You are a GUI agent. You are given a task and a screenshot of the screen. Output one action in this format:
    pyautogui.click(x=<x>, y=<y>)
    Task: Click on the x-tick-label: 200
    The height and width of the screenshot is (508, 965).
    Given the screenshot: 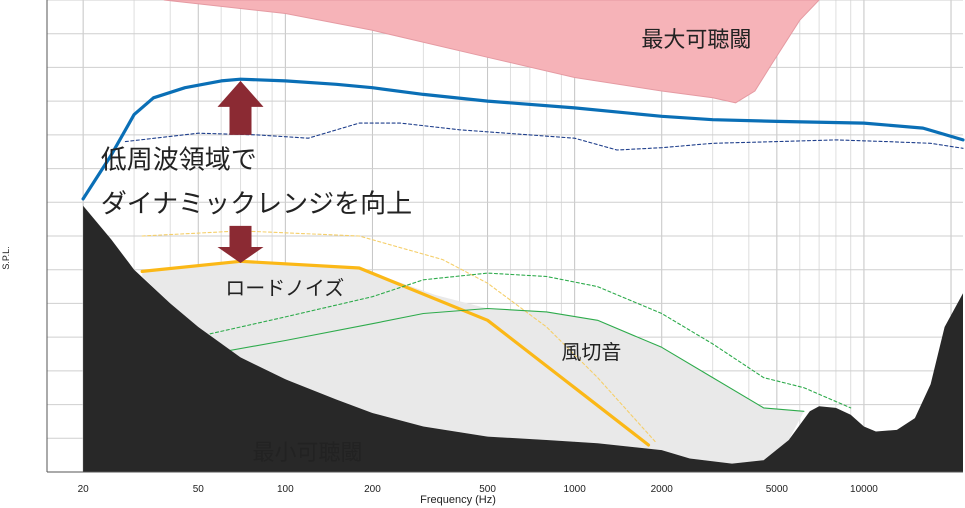 What is the action you would take?
    pyautogui.click(x=372, y=489)
    